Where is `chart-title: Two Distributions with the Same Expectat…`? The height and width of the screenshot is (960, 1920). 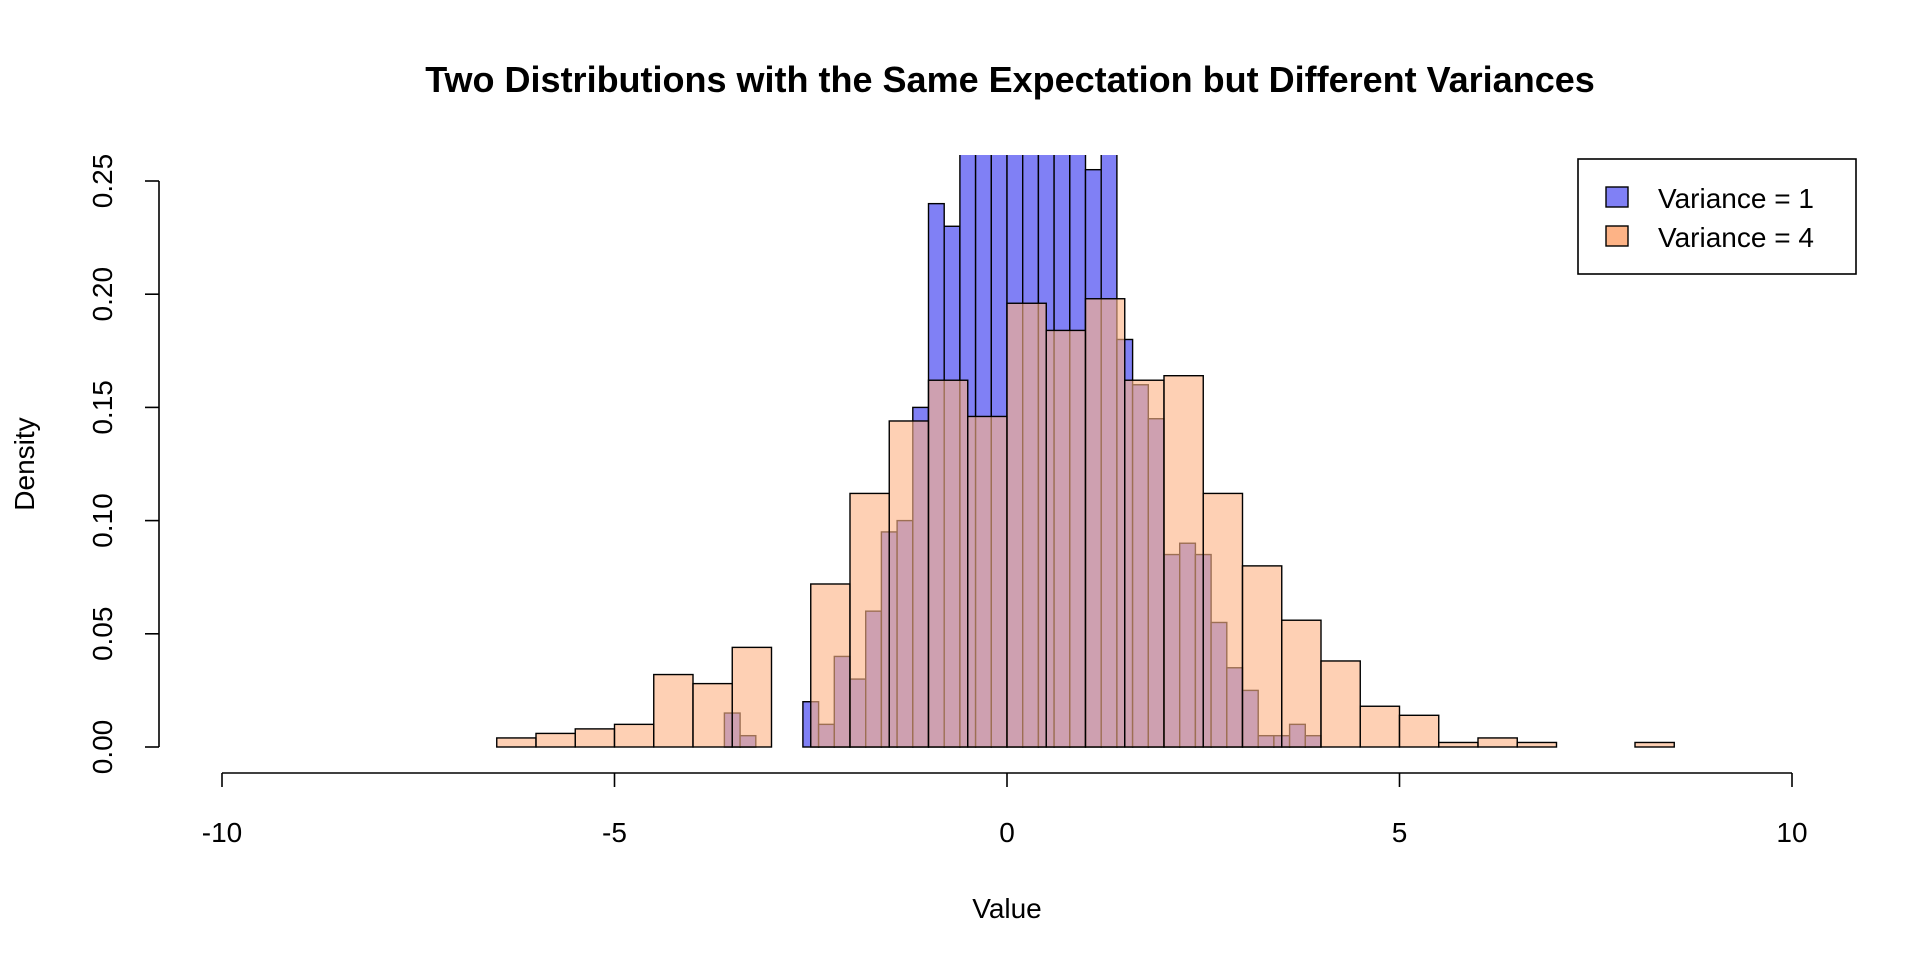 chart-title: Two Distributions with the Same Expectat… is located at coordinates (1010, 79).